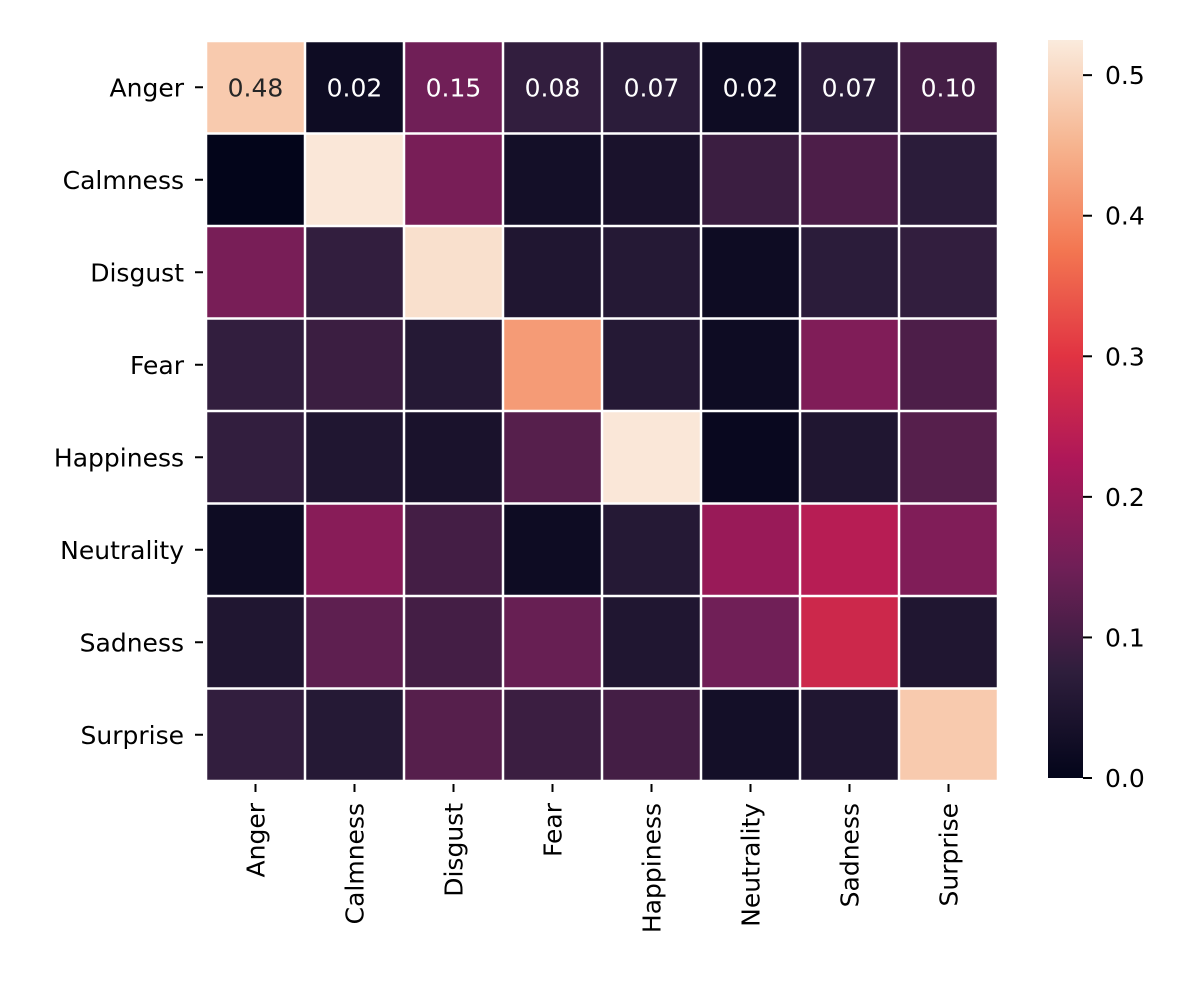 The width and height of the screenshot is (1187, 983). Describe the element at coordinates (1125, 637) in the screenshot. I see `colorbar-tick-label: 0.1` at that location.